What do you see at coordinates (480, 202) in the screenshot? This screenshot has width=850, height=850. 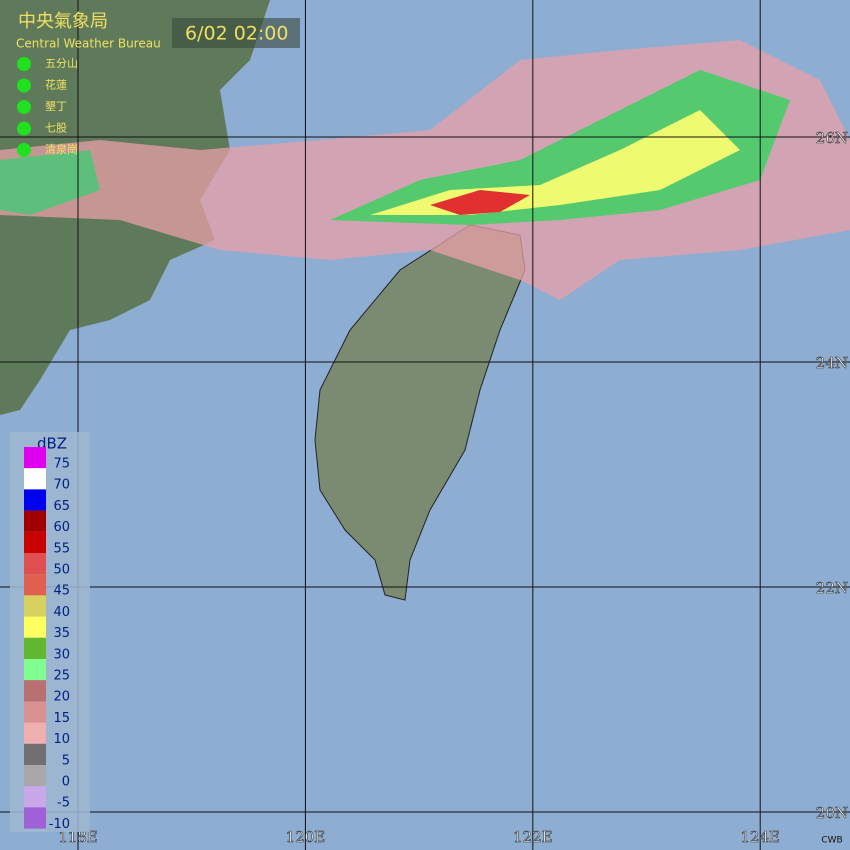 I see `echo-heavy` at bounding box center [480, 202].